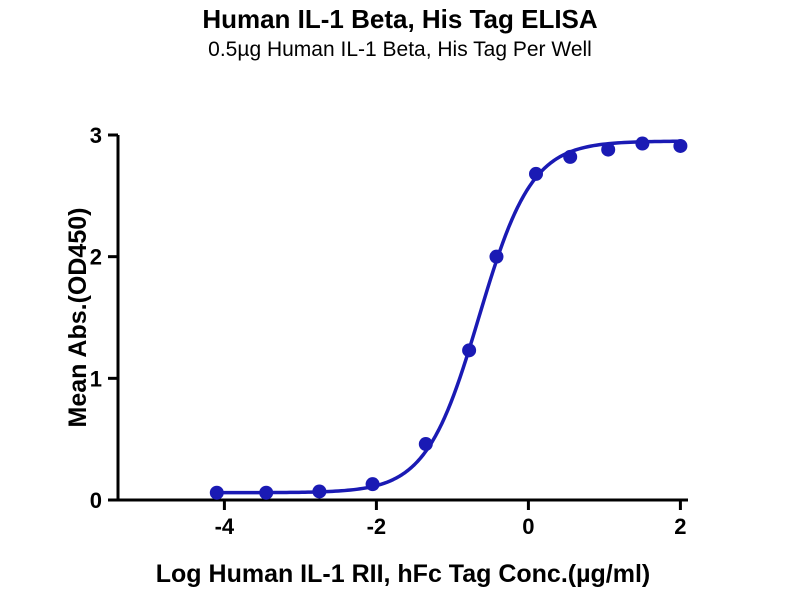 The width and height of the screenshot is (800, 600). I want to click on y-tick-label: 2, so click(96, 257).